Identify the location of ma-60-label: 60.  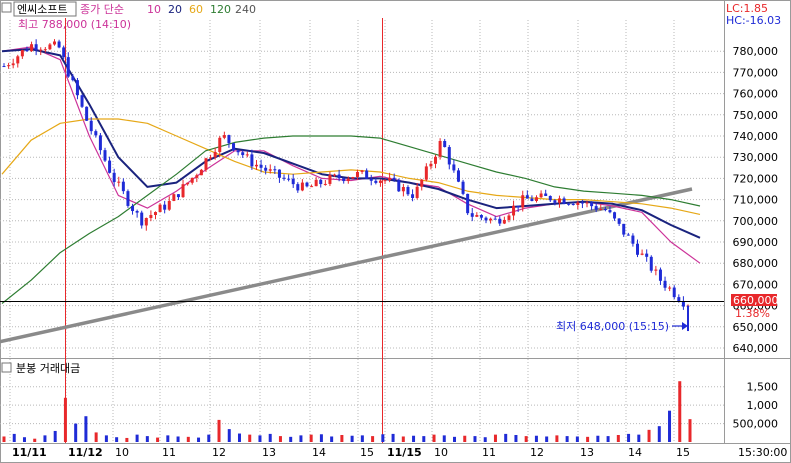
(196, 9).